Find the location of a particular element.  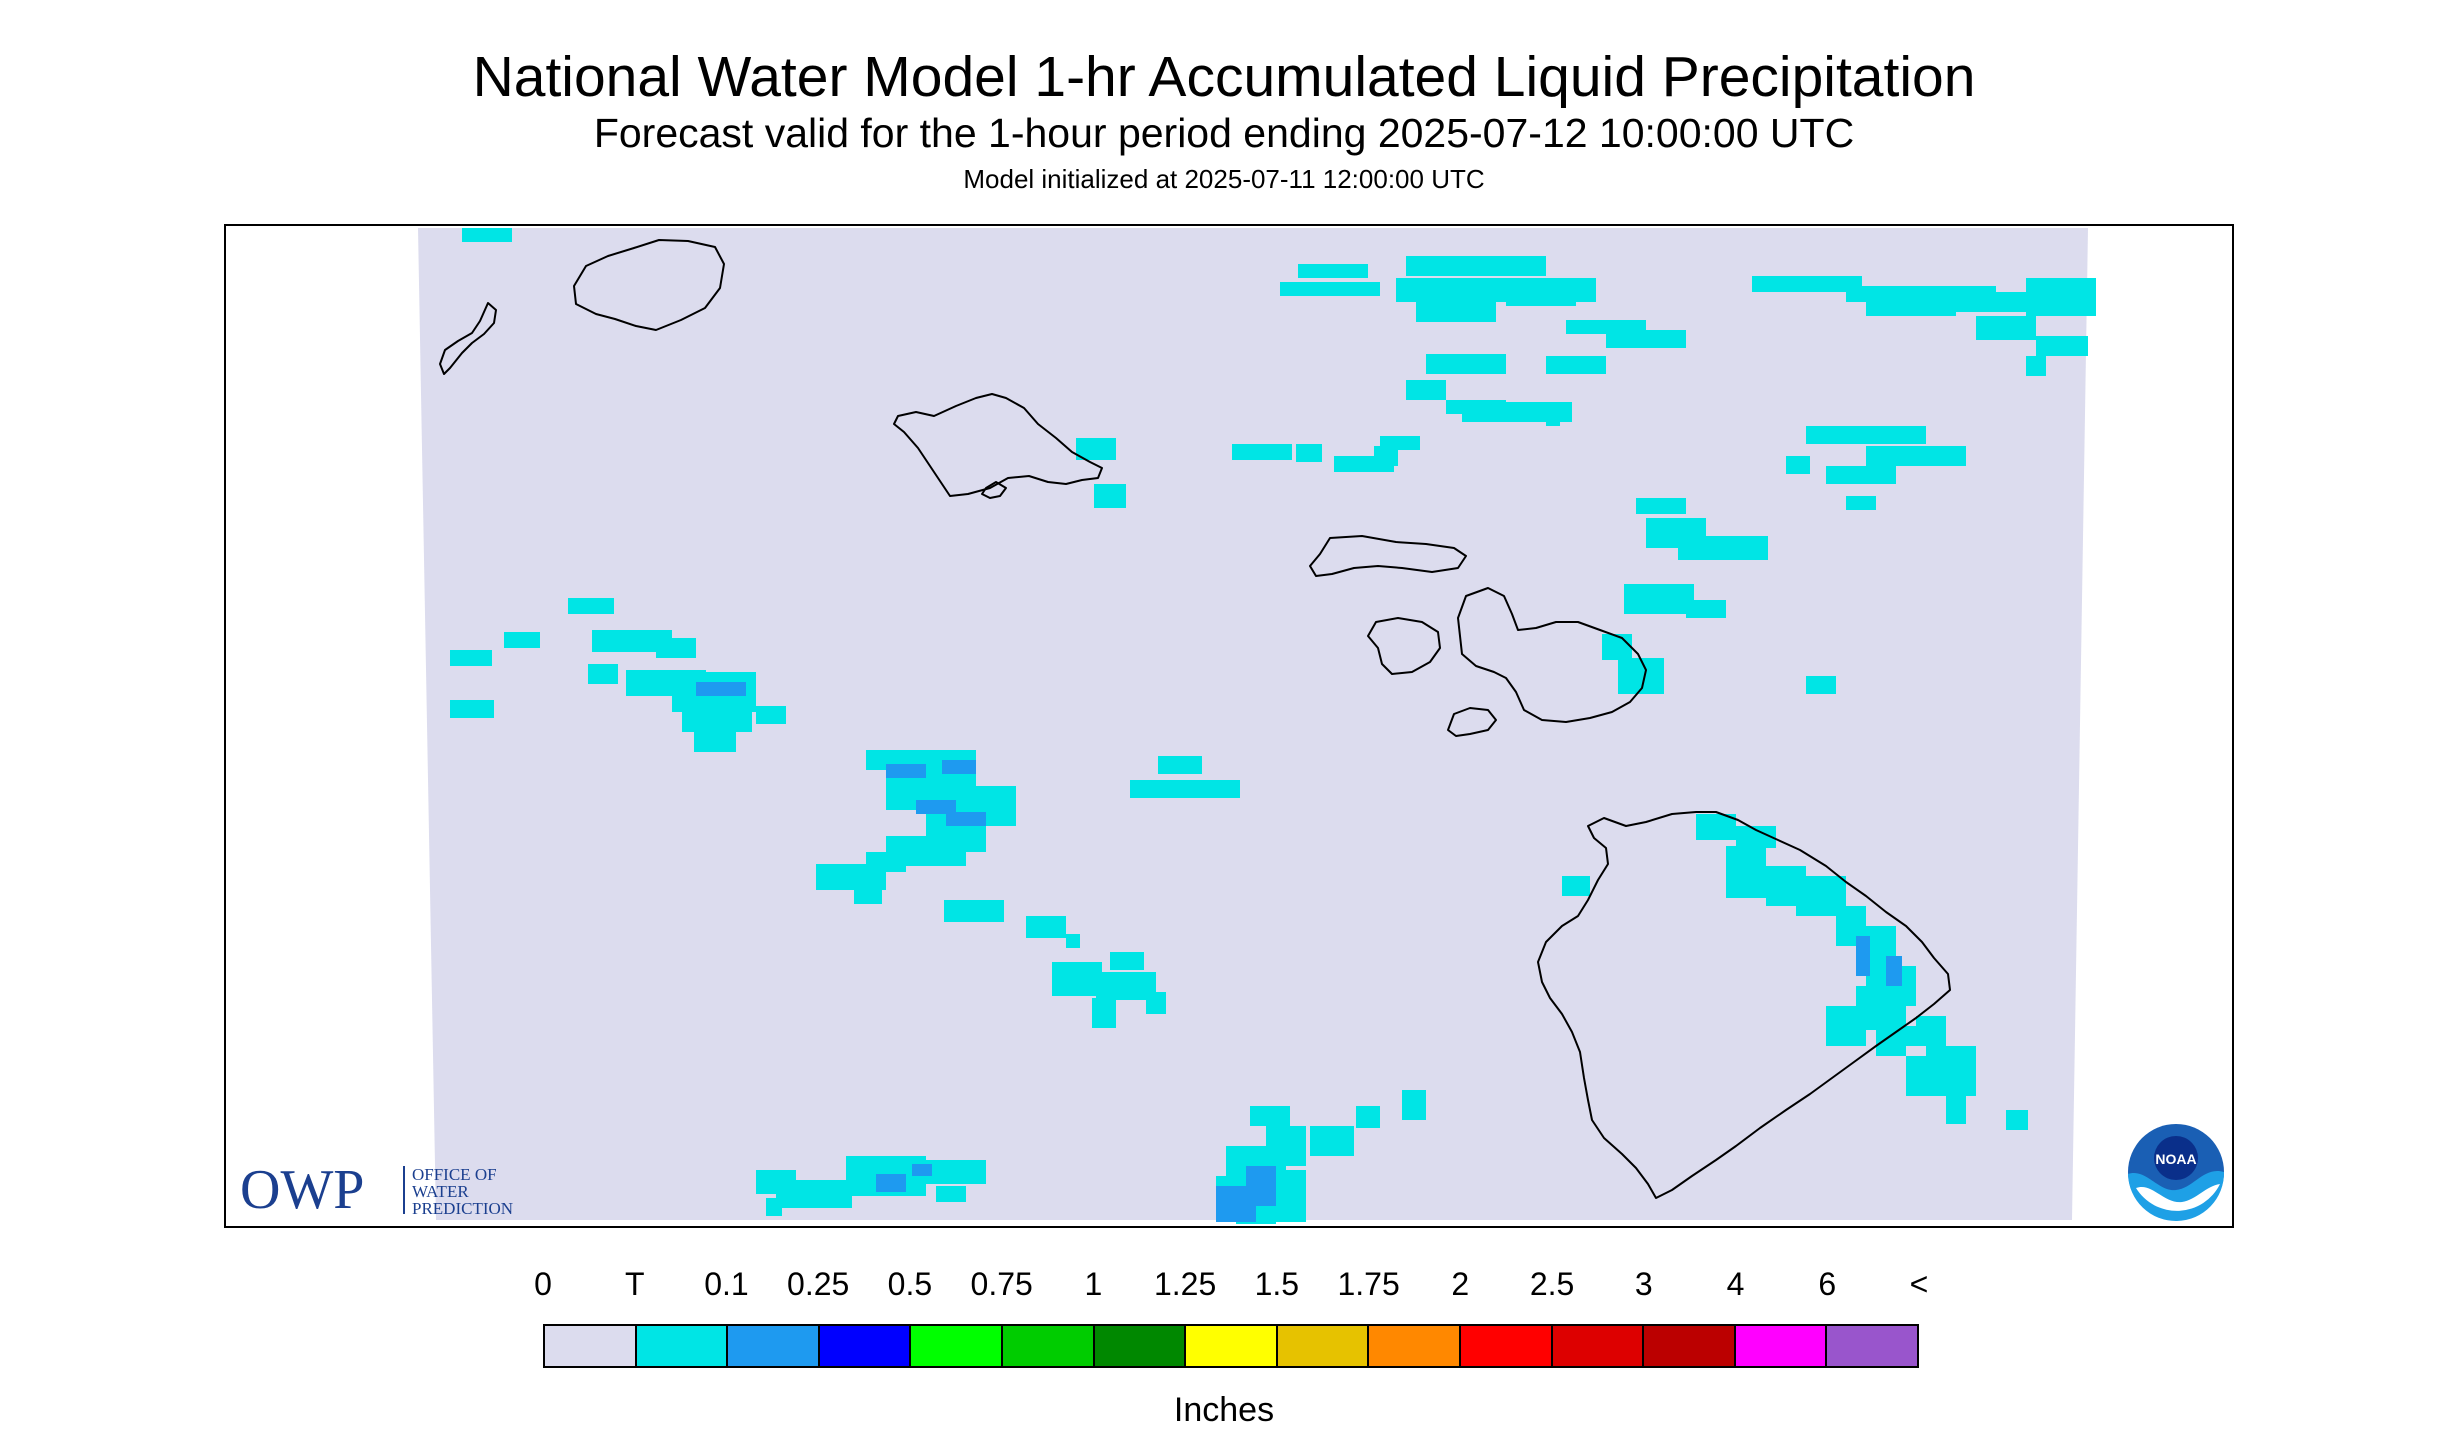

island-hawaii is located at coordinates (1744, 1005).